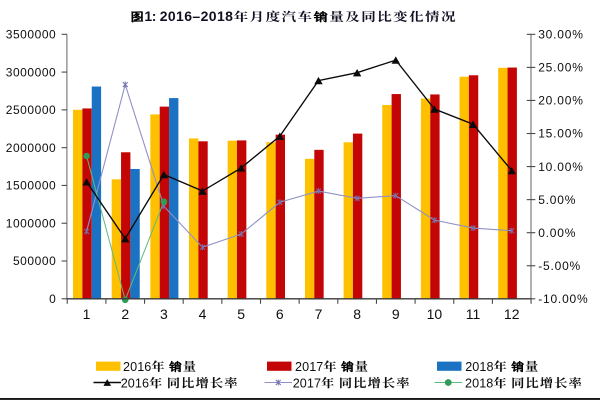 The image size is (600, 402). Describe the element at coordinates (31, 110) in the screenshot. I see `svg-text: 2500000` at that location.